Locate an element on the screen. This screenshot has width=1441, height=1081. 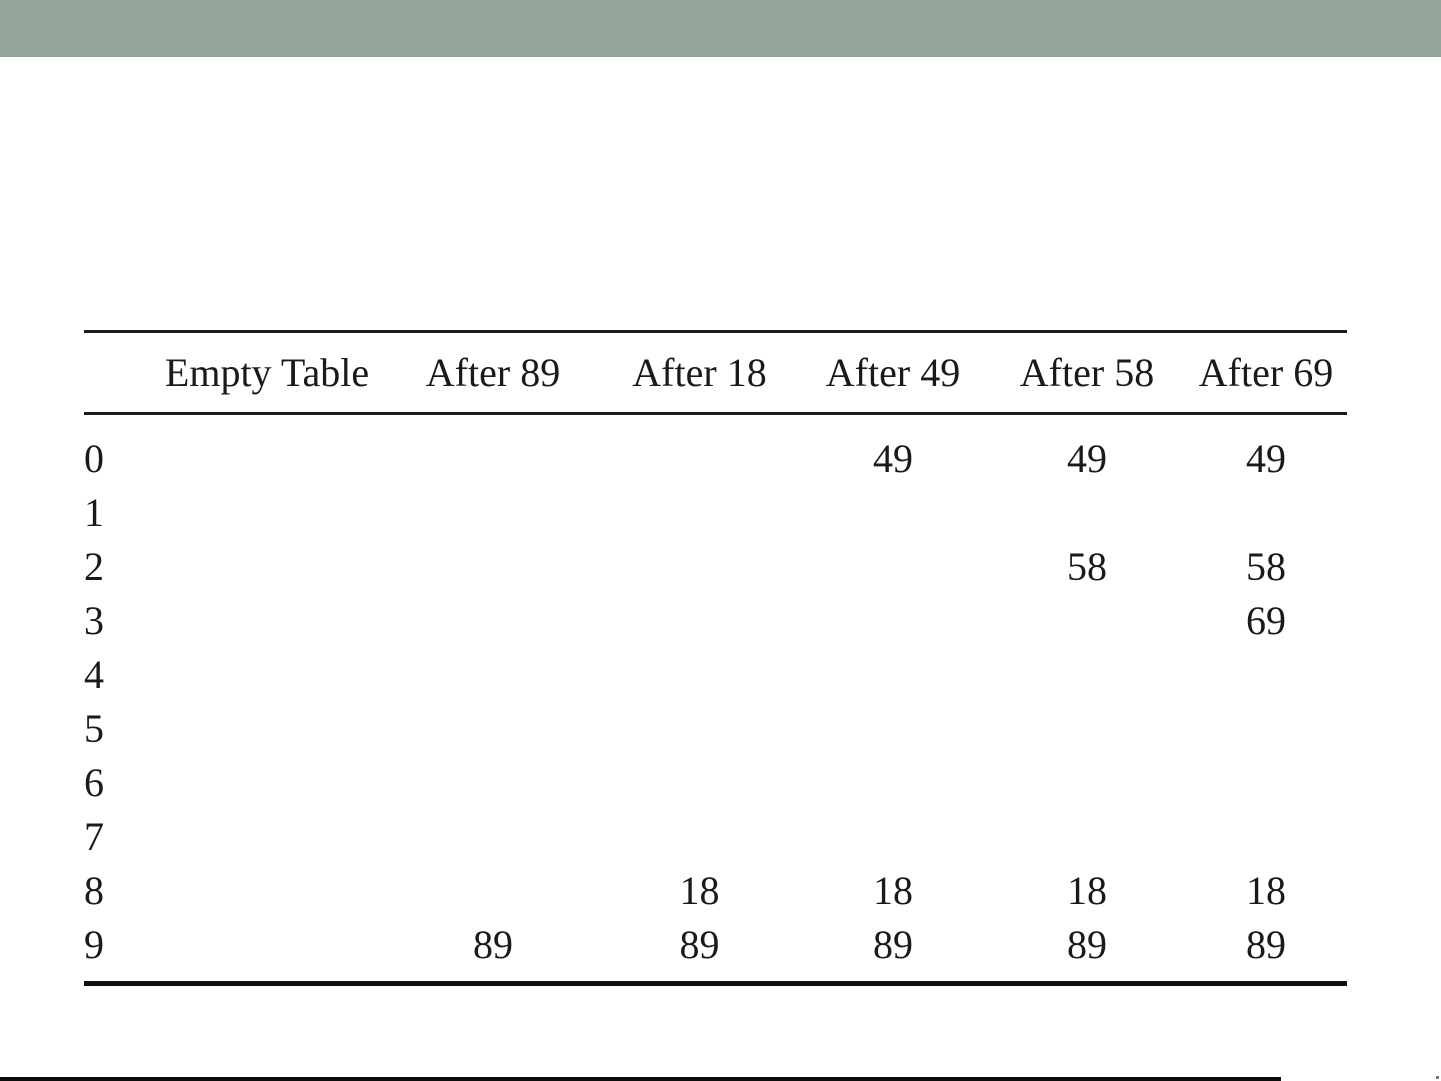
table-cell: 69 is located at coordinates (1266, 620).